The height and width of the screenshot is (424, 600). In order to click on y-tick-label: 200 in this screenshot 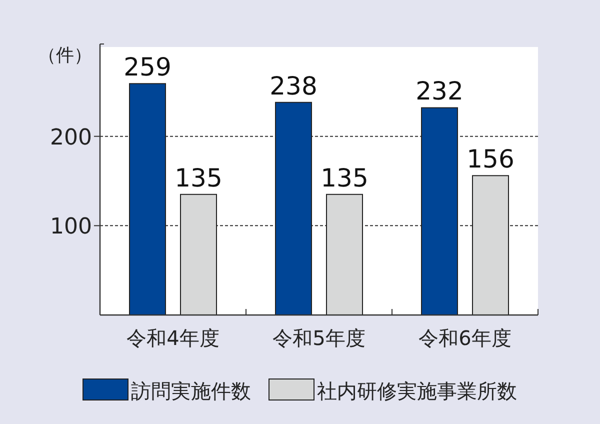, I will do `click(71, 137)`.